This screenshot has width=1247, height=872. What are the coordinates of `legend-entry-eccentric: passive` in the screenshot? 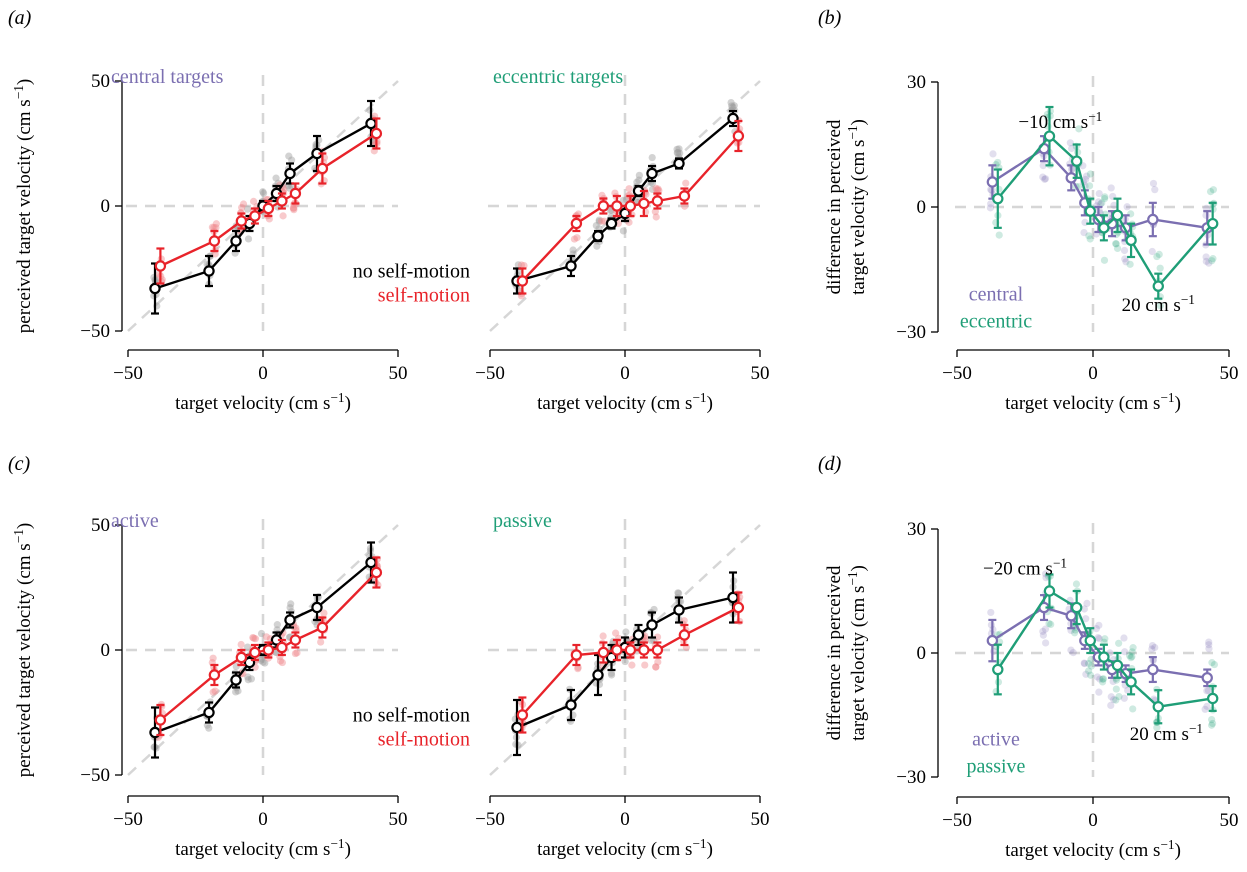 It's located at (996, 767).